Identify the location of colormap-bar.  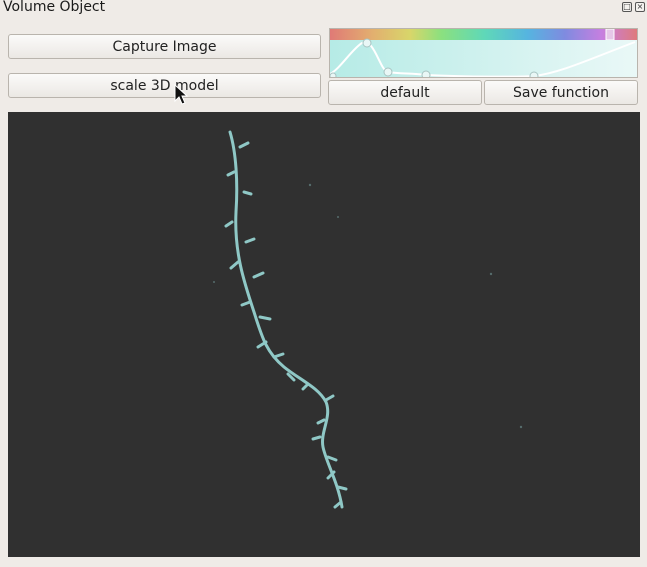
(484, 34).